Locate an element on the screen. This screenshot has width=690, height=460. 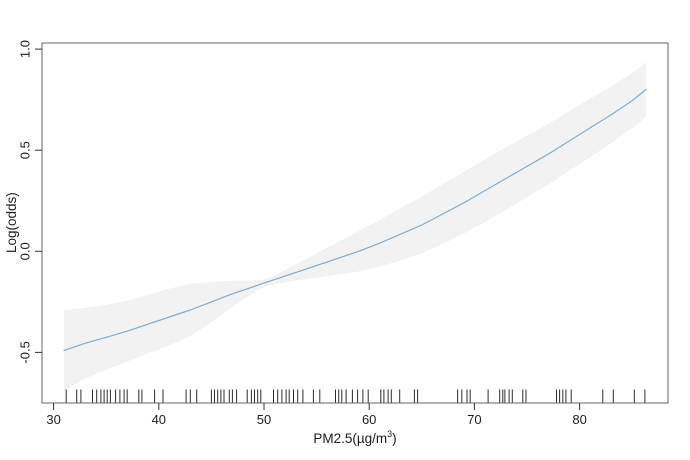
y-axis-title: Log(odds) is located at coordinates (11, 223).